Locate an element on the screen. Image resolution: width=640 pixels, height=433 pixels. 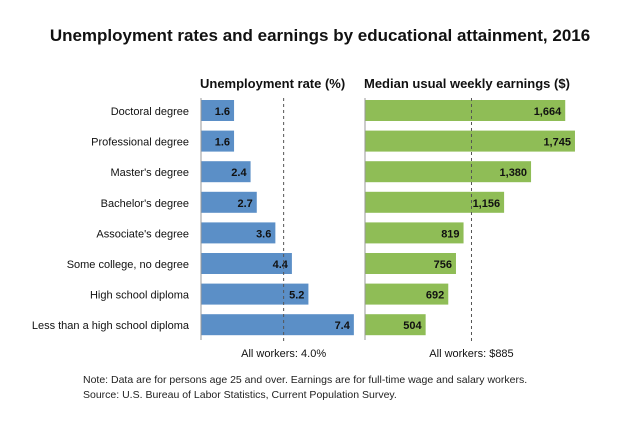
earnings-reference-label: All workers: $885 is located at coordinates (471, 354).